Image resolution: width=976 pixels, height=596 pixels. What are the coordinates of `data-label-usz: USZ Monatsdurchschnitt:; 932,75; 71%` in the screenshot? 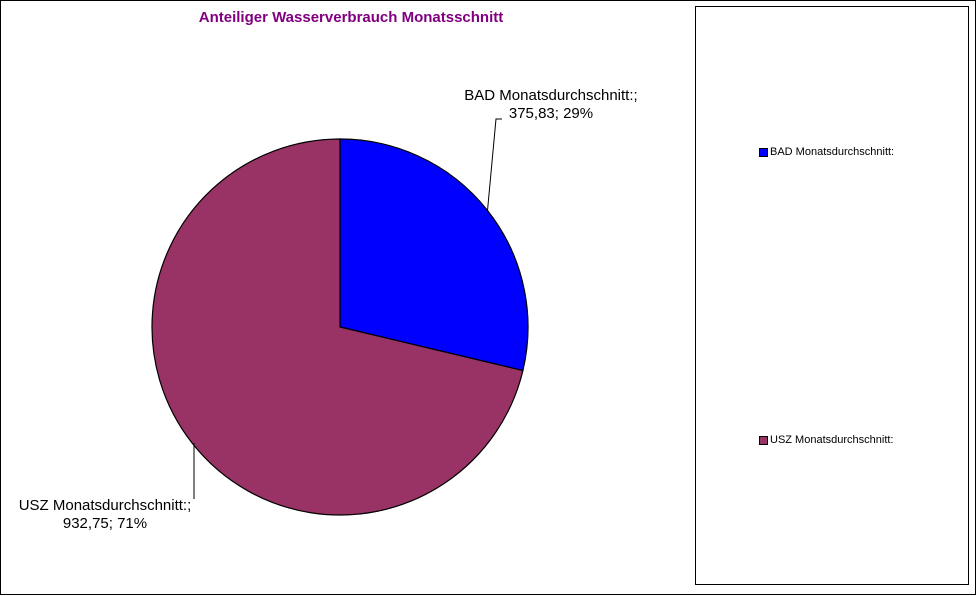 It's located at (105, 515).